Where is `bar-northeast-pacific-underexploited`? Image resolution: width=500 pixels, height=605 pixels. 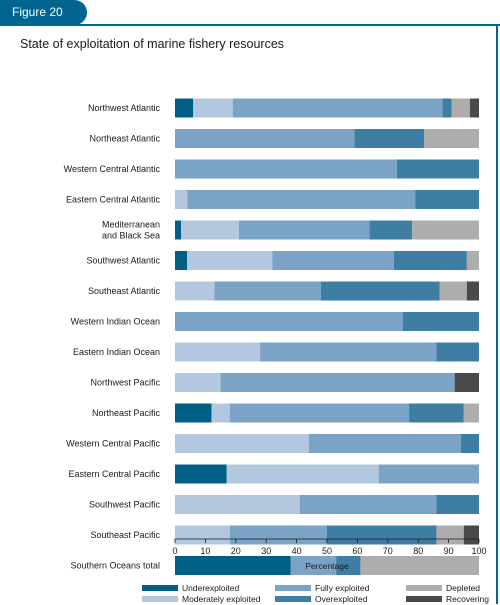
bar-northeast-pacific-underexploited is located at coordinates (193, 413).